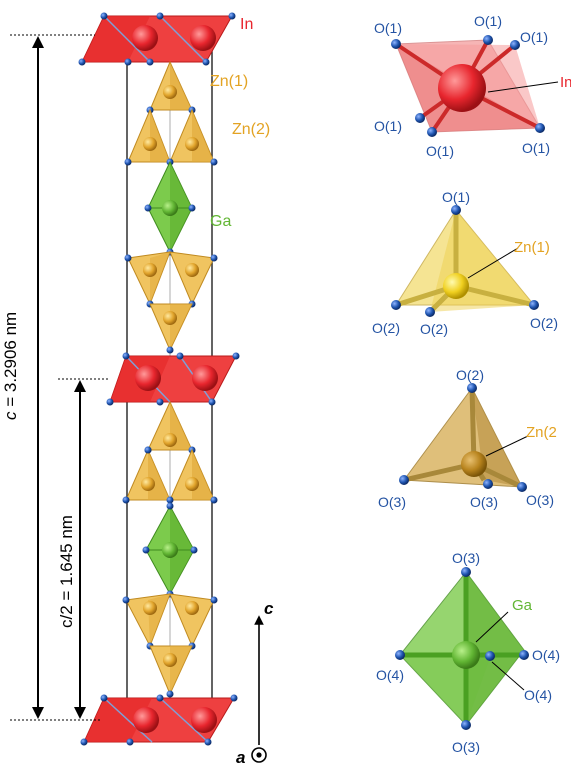  I want to click on in-oxygen-label-2: O(1), so click(488, 21).